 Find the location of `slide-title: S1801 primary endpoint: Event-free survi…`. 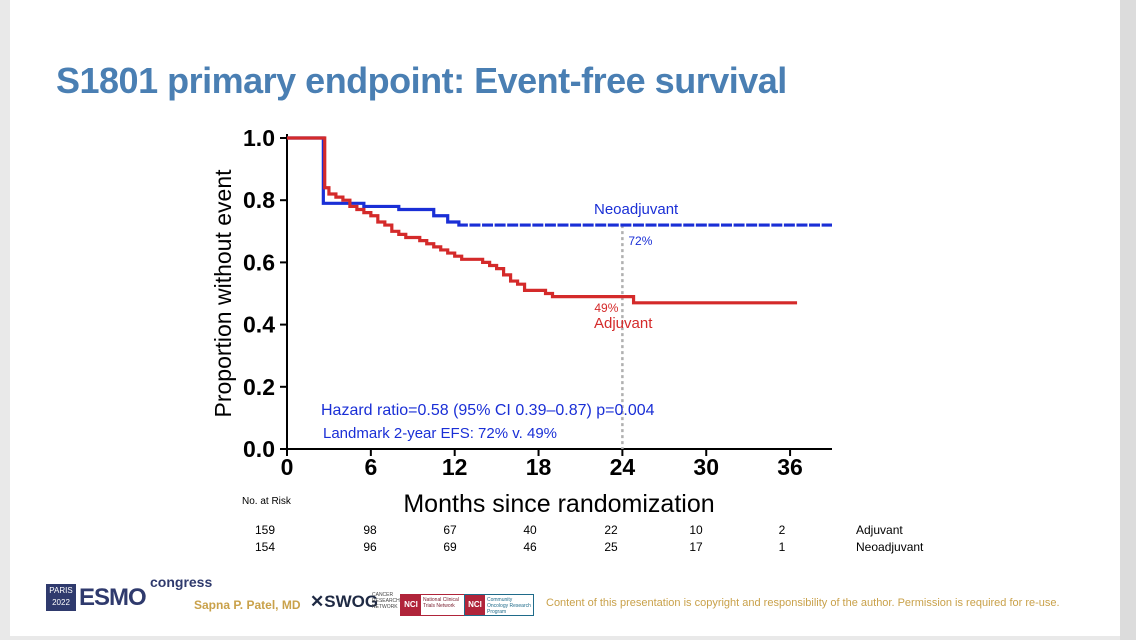

slide-title: S1801 primary endpoint: Event-free survi… is located at coordinates (421, 80).